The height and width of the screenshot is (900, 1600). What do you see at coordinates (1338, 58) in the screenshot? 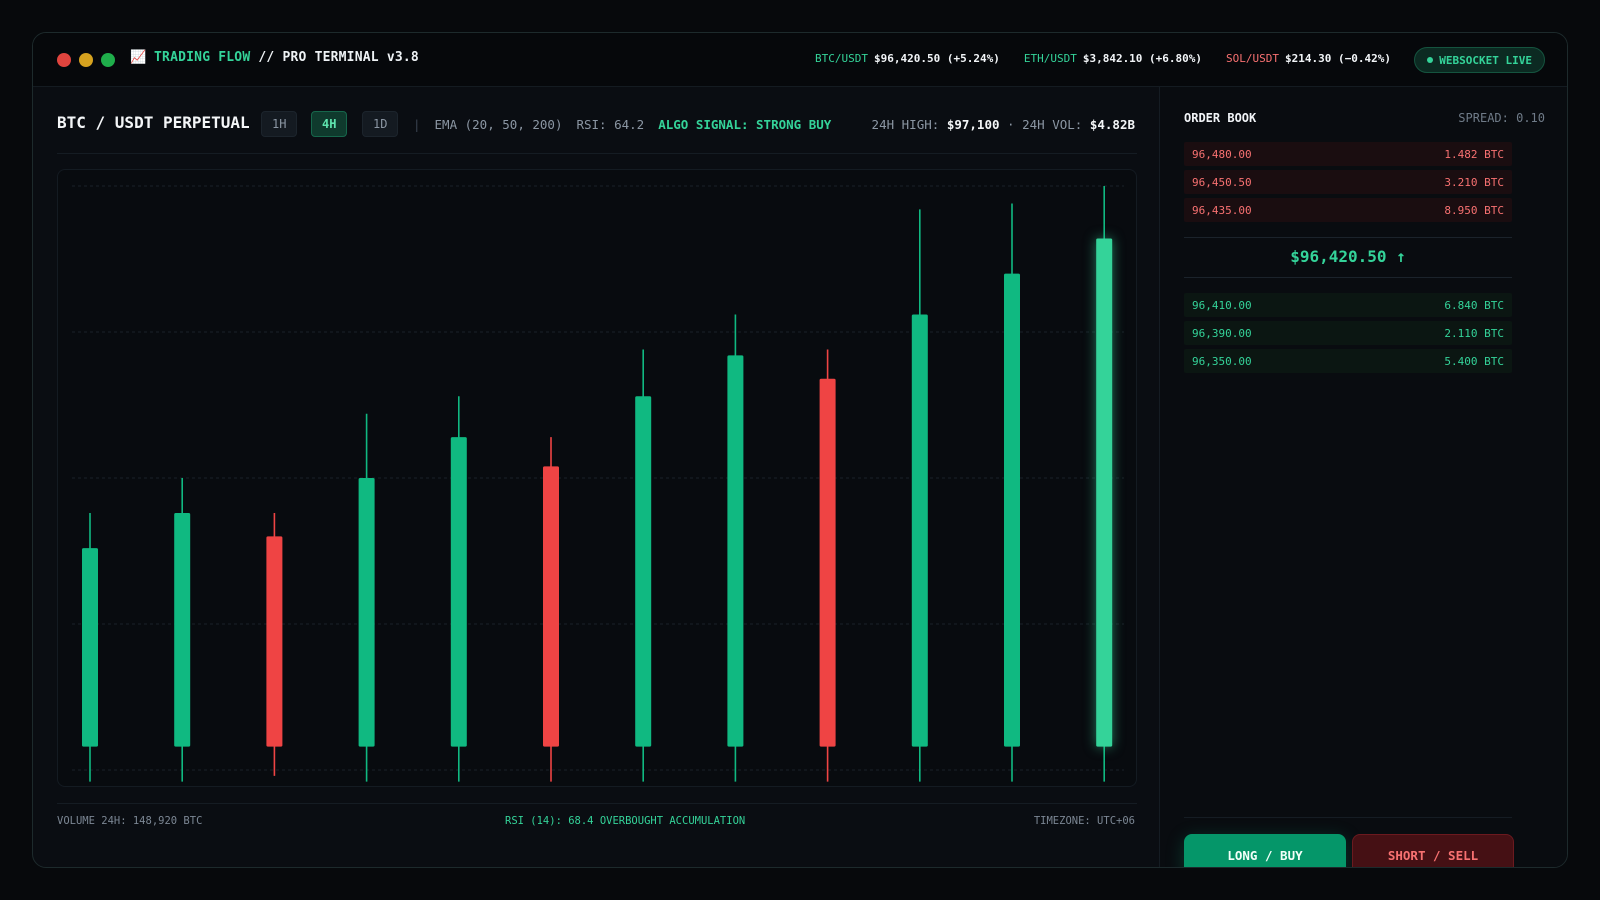
I see `ticker-value: $214.30 (−0.42%)` at bounding box center [1338, 58].